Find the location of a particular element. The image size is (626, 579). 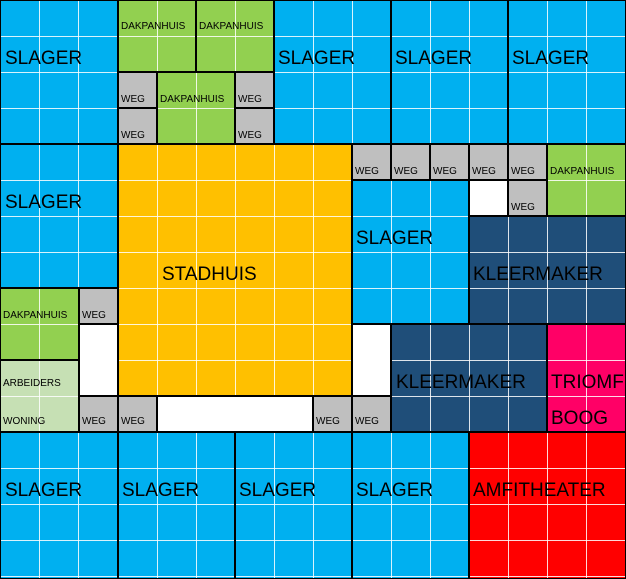

amfitheater-tile is located at coordinates (547, 505).